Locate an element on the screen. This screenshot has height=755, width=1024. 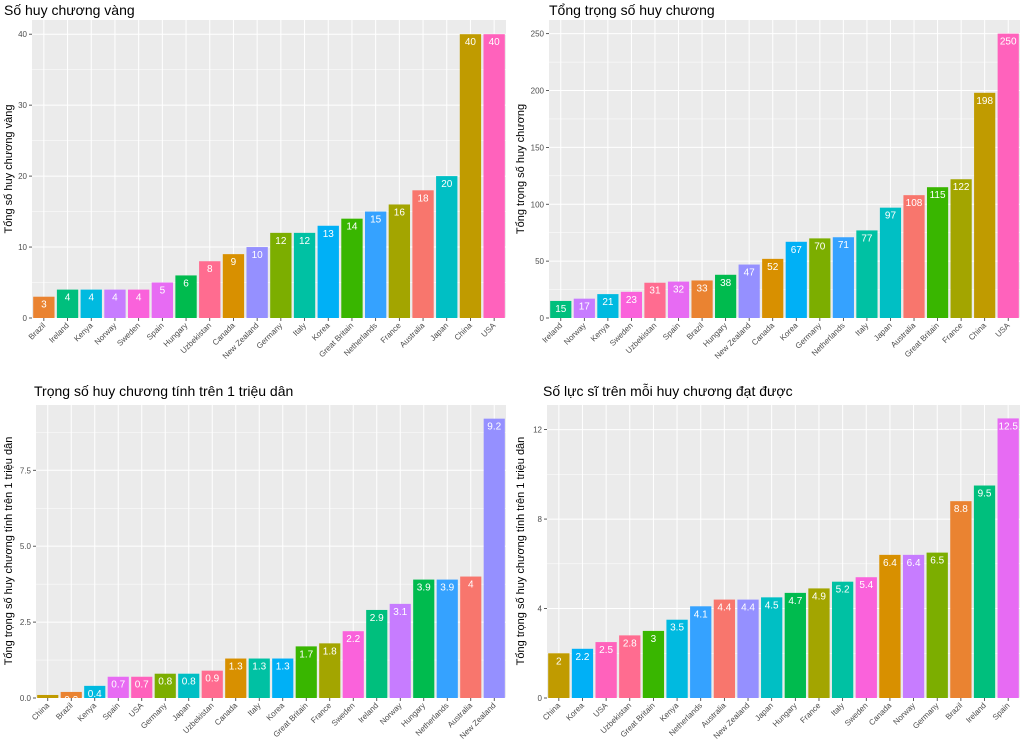
data-label: 4.9 is located at coordinates (819, 596).